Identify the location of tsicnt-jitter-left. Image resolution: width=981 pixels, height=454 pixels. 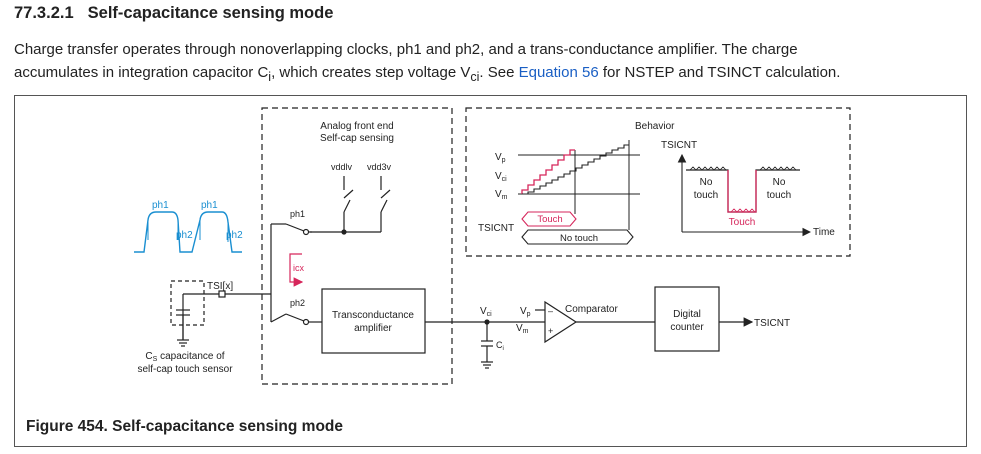
(708, 168).